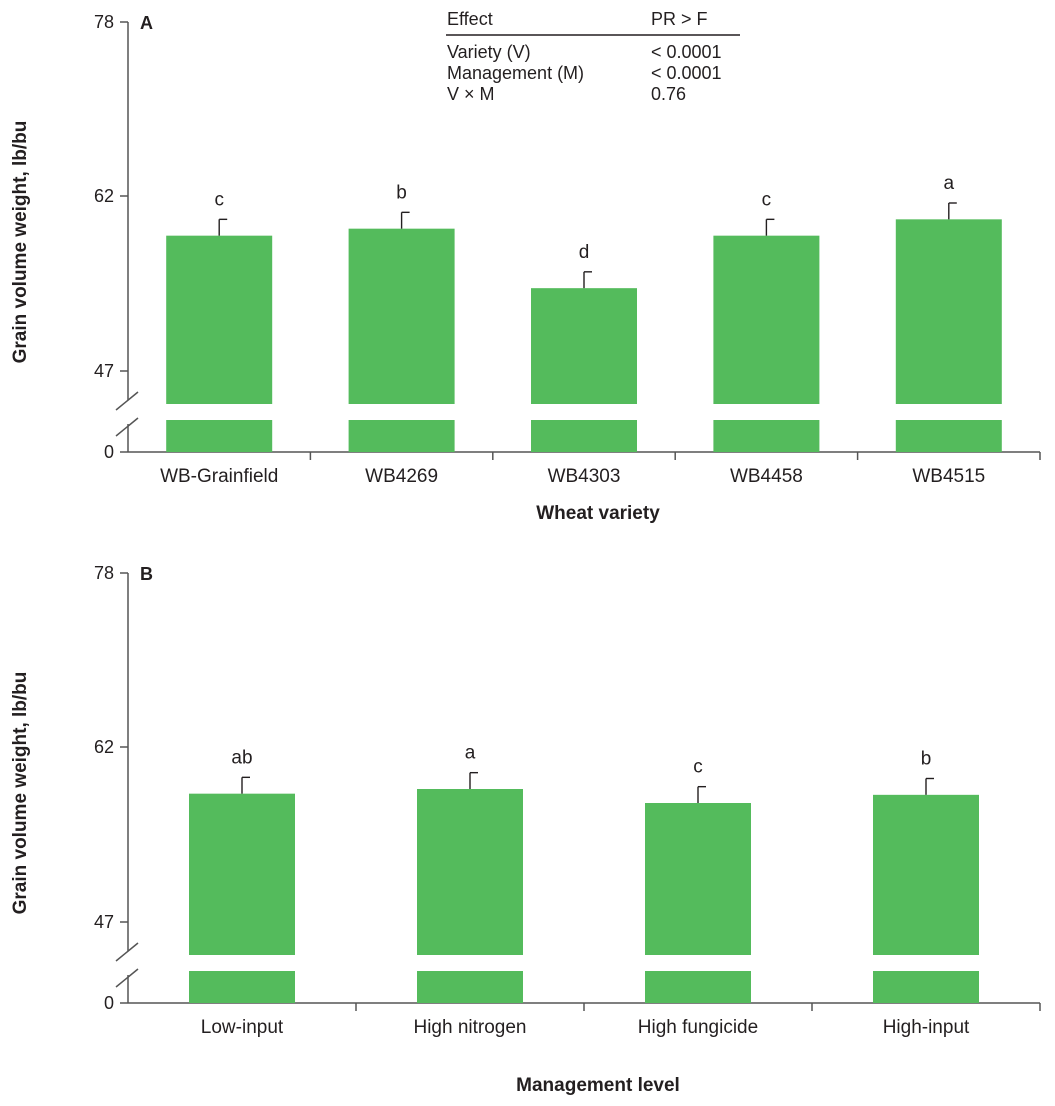 This screenshot has height=1106, width=1055. What do you see at coordinates (146, 574) in the screenshot?
I see `panel-label: B` at bounding box center [146, 574].